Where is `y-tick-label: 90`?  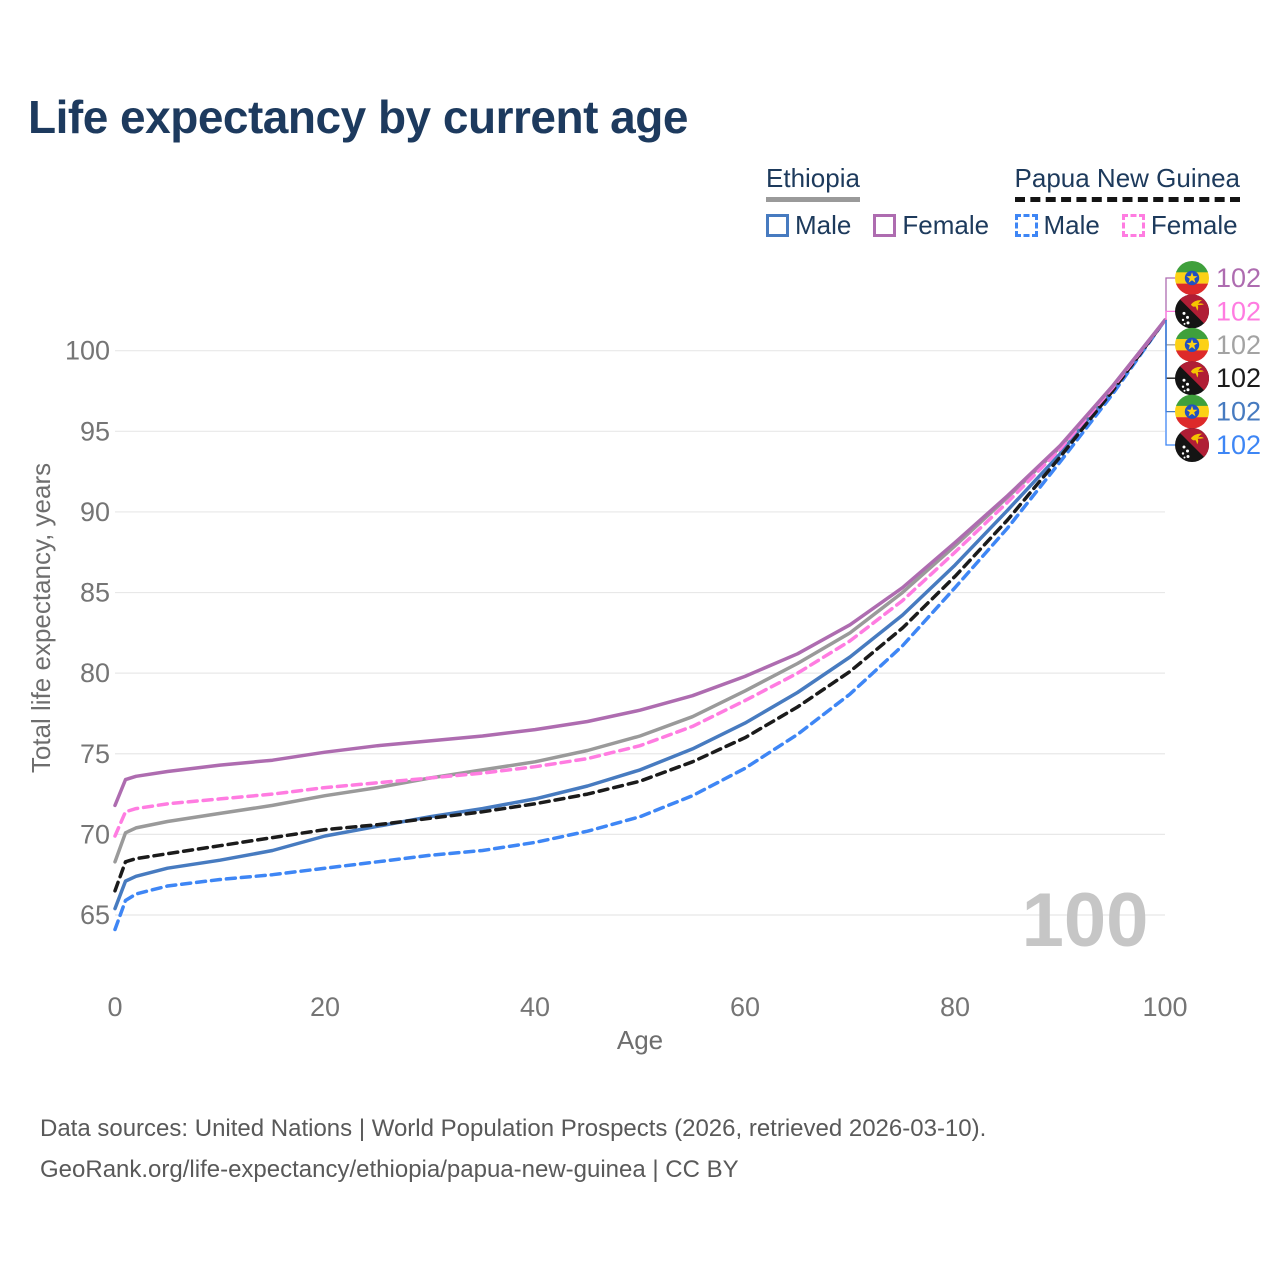 y-tick-label: 90 is located at coordinates (95, 512).